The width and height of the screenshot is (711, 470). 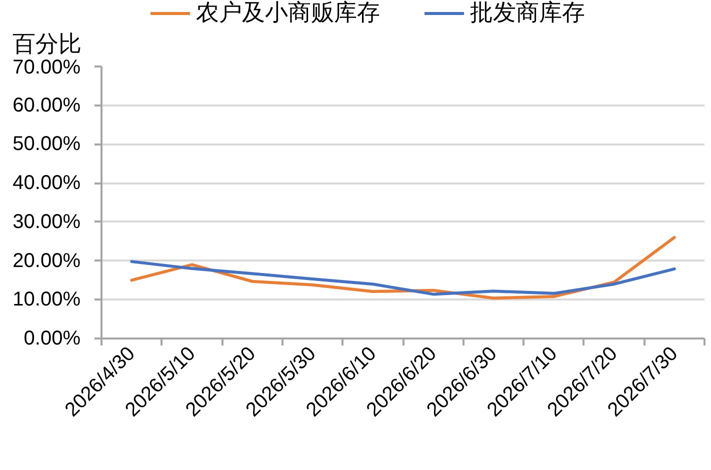 I want to click on y-tick-label: 20.00%, so click(x=46, y=261).